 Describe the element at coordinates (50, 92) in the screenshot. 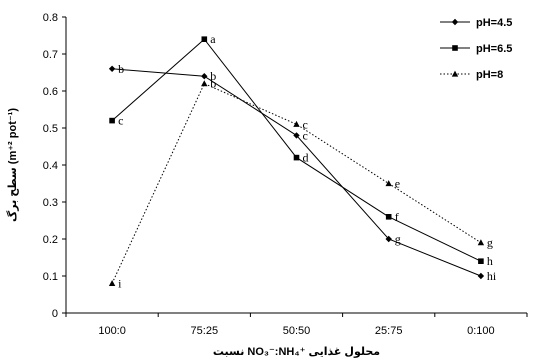

I see `y-tick-label: 0.6` at that location.